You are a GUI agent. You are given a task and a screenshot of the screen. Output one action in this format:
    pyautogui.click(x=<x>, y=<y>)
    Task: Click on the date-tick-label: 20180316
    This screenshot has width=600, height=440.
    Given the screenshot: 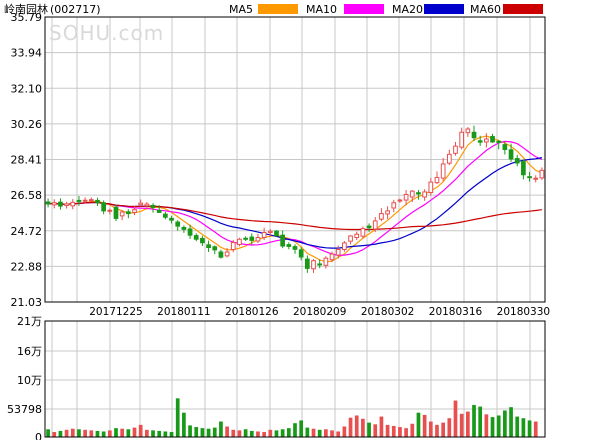 What is the action you would take?
    pyautogui.click(x=456, y=312)
    